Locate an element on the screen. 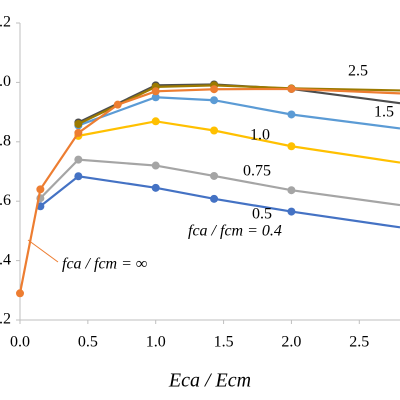 Image resolution: width=400 pixels, height=400 pixels. x-tick-label: 2.5 is located at coordinates (359, 342).